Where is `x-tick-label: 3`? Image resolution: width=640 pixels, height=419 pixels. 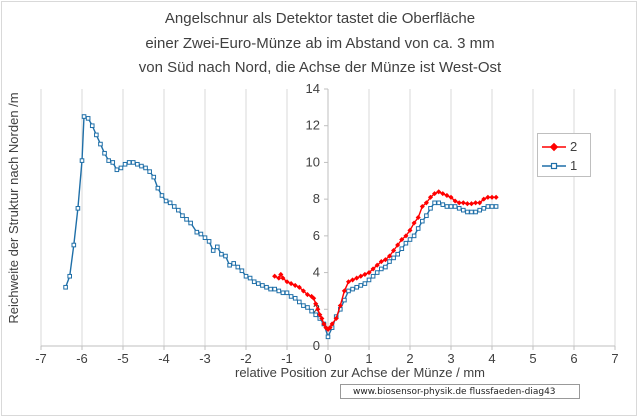 x-tick-label: 3 is located at coordinates (450, 358).